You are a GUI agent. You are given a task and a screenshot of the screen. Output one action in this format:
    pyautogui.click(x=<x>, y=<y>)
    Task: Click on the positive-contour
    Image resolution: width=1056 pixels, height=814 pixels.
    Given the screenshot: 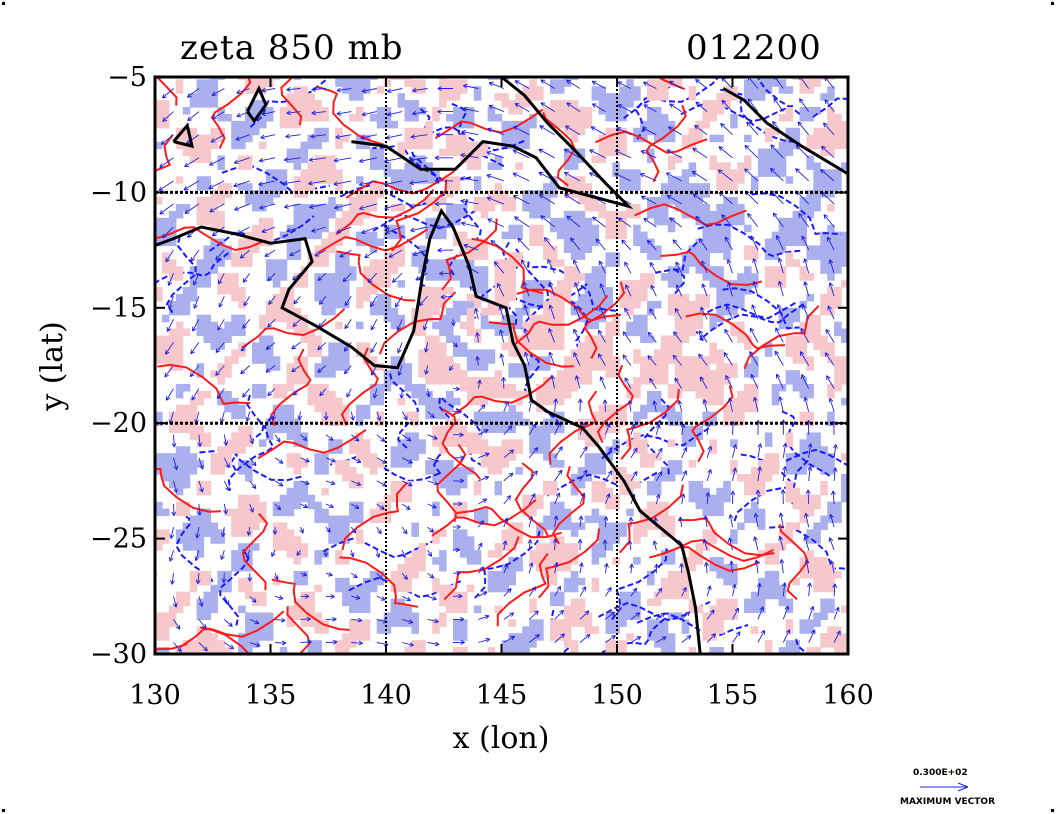 What is the action you would take?
    pyautogui.click(x=164, y=153)
    